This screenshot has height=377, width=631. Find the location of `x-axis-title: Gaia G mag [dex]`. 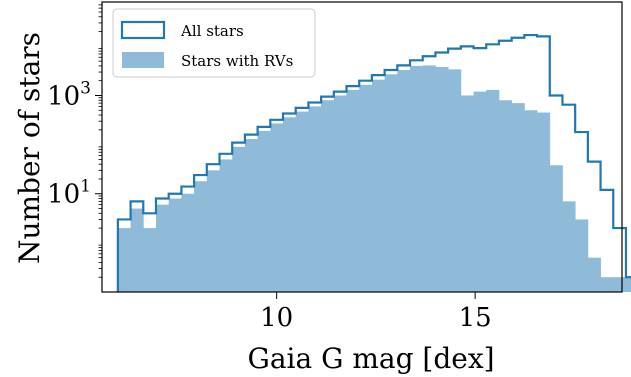

x-axis-title: Gaia G mag [dex] is located at coordinates (370, 358).